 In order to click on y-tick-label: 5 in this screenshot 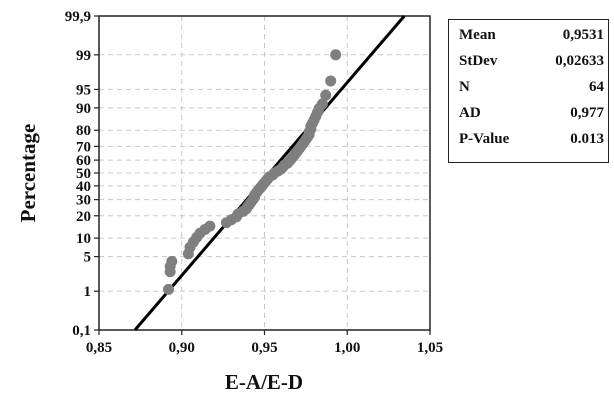, I will do `click(88, 258)`.